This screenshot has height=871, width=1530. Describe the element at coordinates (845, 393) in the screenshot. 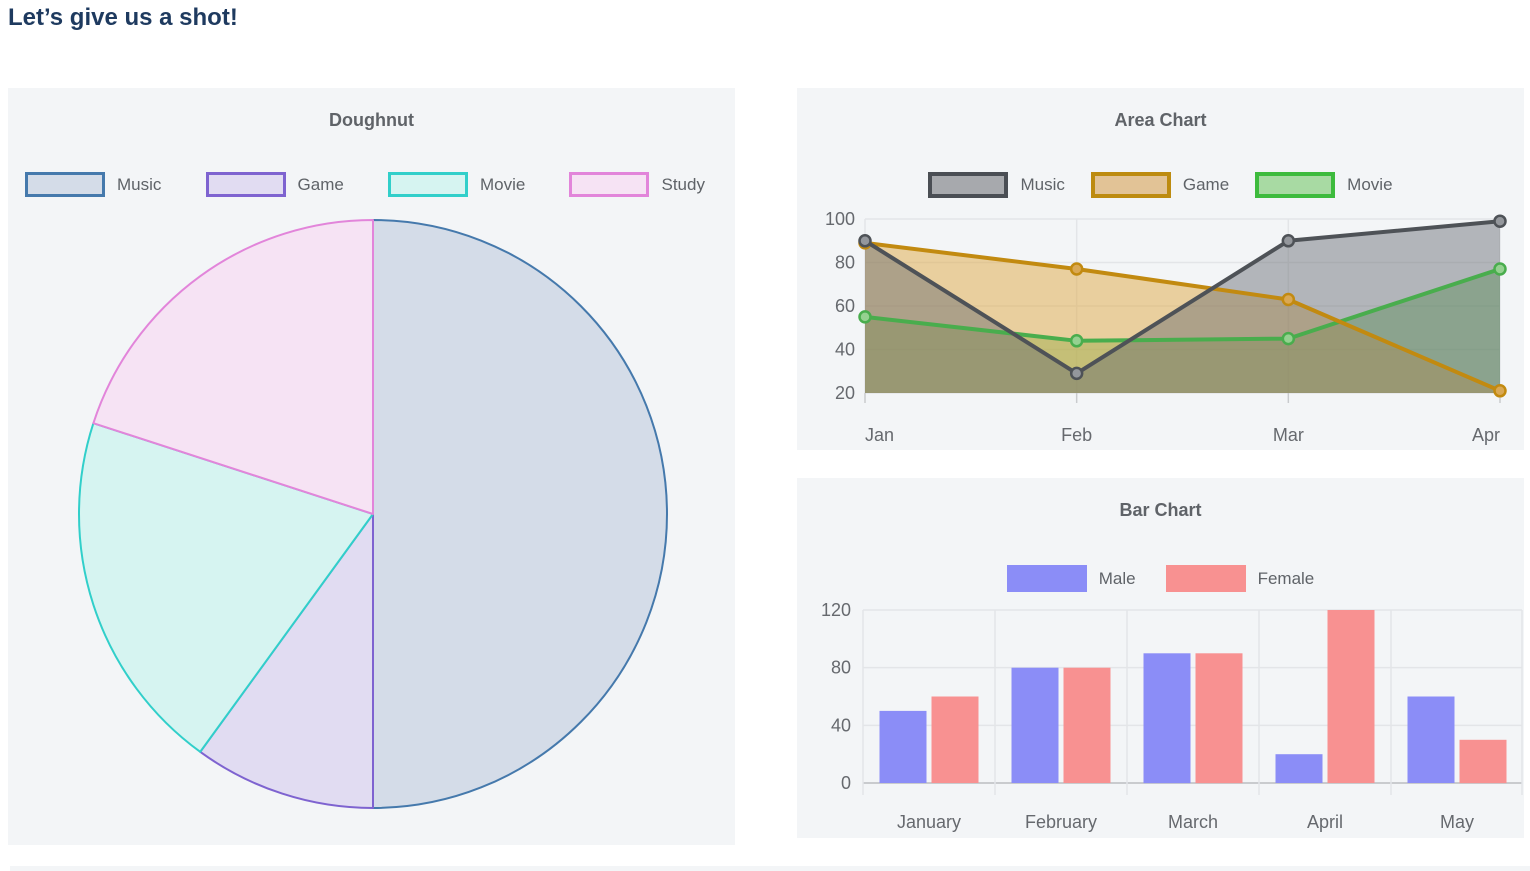

I see `y-tick-label: 20` at that location.